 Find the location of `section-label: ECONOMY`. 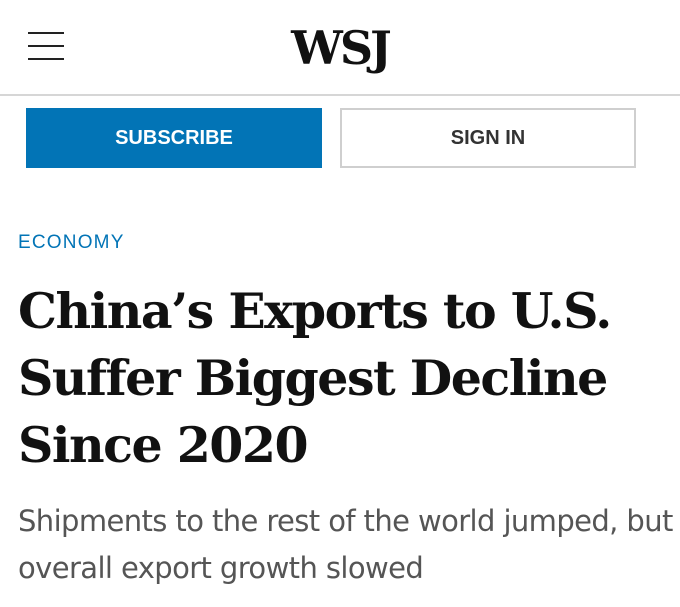

section-label: ECONOMY is located at coordinates (71, 242).